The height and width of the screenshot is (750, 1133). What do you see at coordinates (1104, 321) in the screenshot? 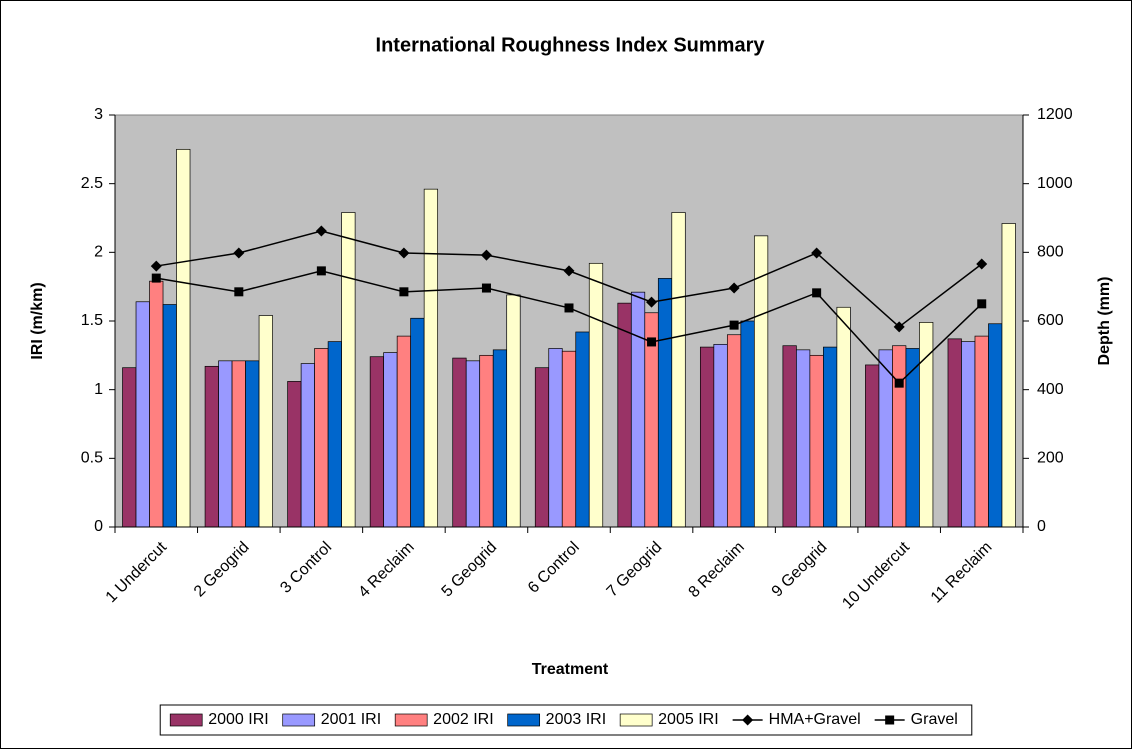
I see `y2-axis-label: Depth (mm)` at bounding box center [1104, 321].